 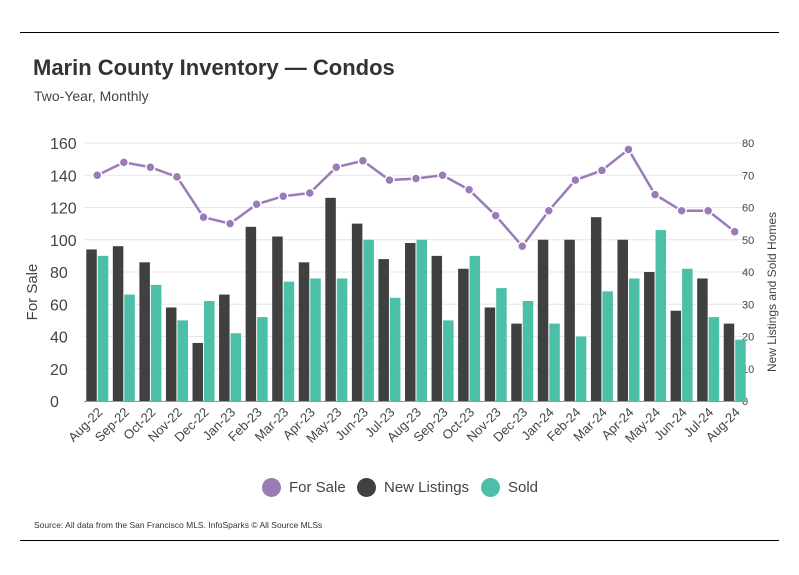 I want to click on y2-tick-label: 30, so click(x=748, y=305).